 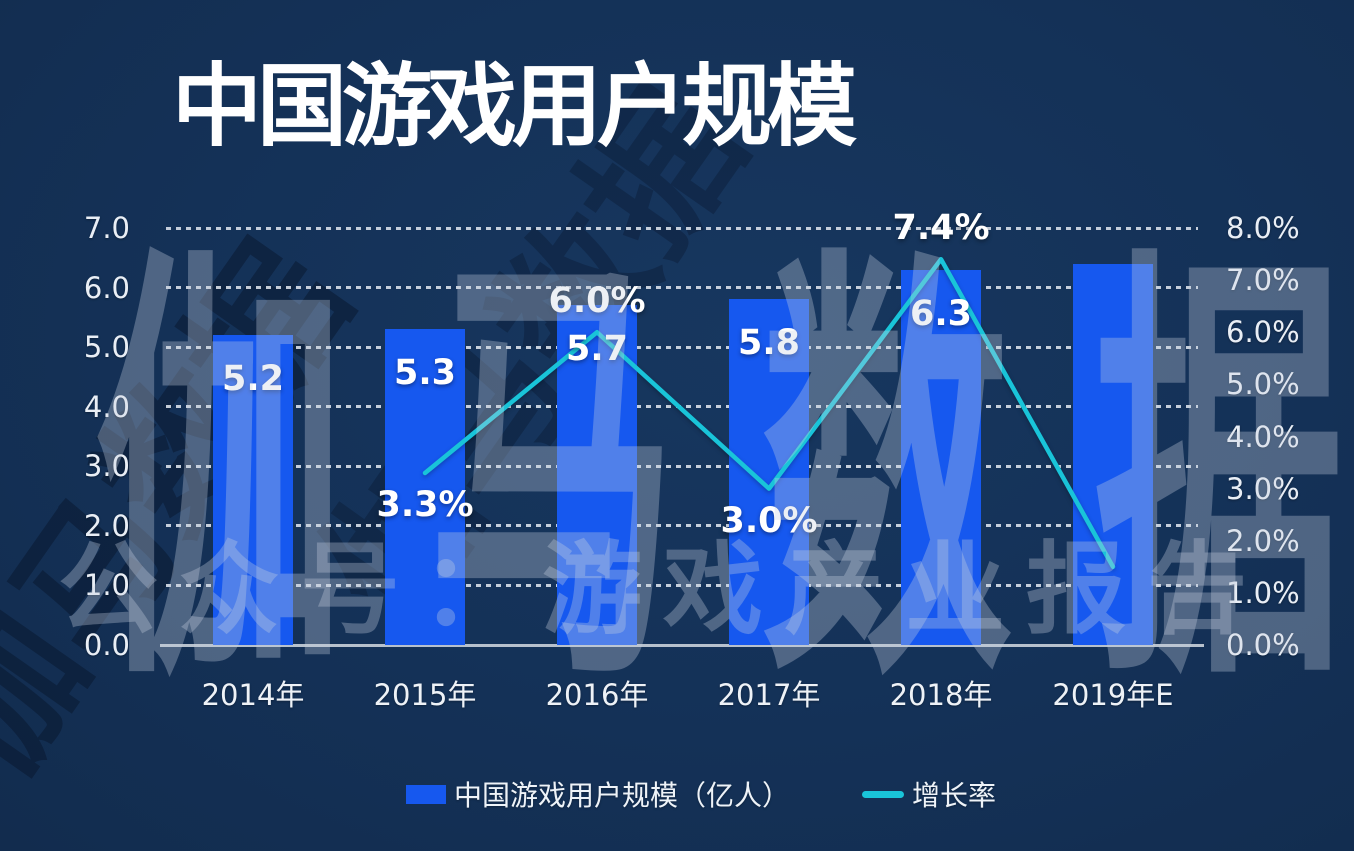 What do you see at coordinates (514, 106) in the screenshot?
I see `page-title: 中国游戏用户规模` at bounding box center [514, 106].